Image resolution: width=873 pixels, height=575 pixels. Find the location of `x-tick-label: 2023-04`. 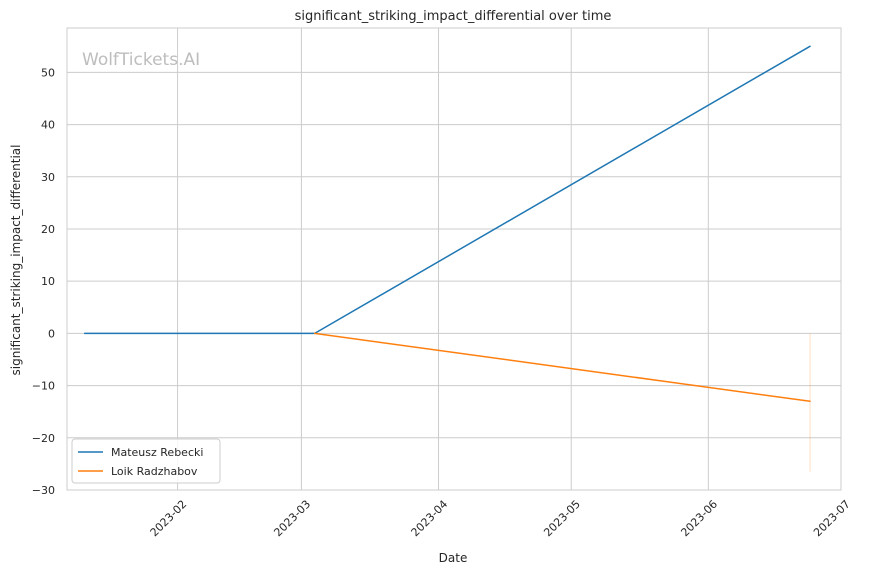

x-tick-label: 2023-04 is located at coordinates (430, 519).